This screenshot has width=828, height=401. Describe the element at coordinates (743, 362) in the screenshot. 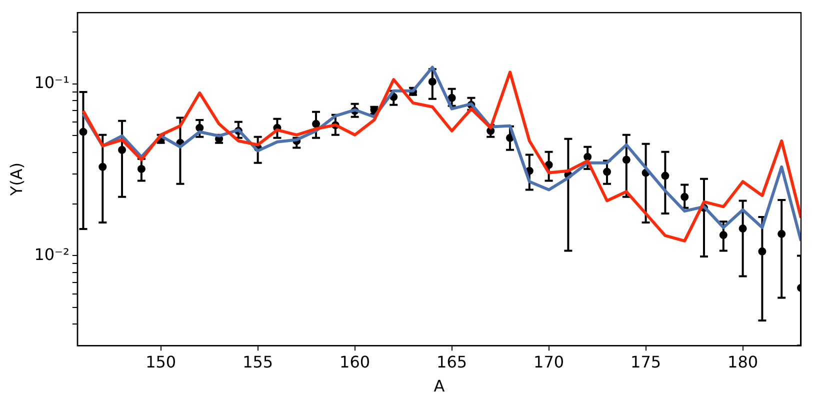

I see `x-tick-label: 180` at that location.